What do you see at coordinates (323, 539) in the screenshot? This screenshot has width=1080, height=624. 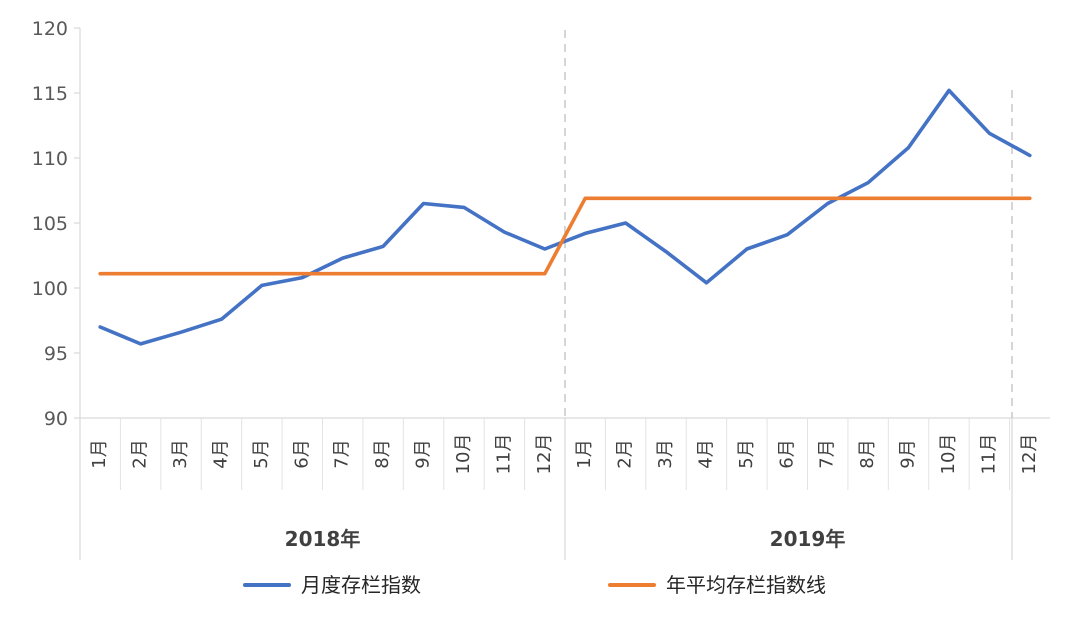 I see `year-group-label: 2018年` at bounding box center [323, 539].